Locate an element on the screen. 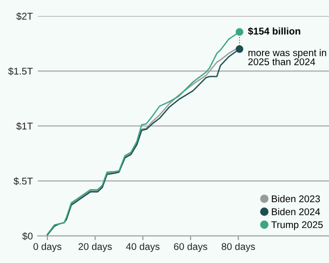 This screenshot has width=329, height=263. x-tick-label: 20 days is located at coordinates (95, 247).